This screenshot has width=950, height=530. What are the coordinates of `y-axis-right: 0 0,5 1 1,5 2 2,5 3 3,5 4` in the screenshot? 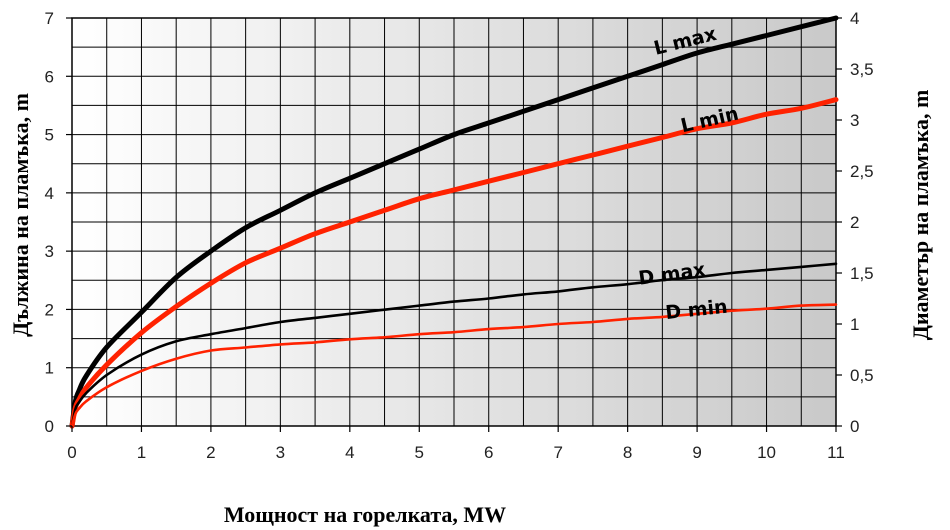 It's located at (855, 222).